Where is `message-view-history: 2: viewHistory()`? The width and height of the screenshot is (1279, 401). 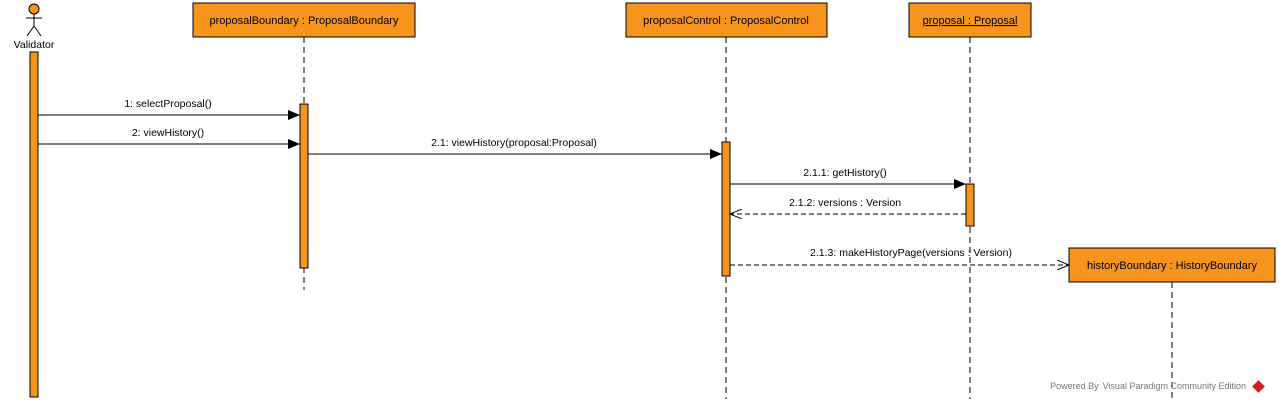 message-view-history: 2: viewHistory() is located at coordinates (169, 138).